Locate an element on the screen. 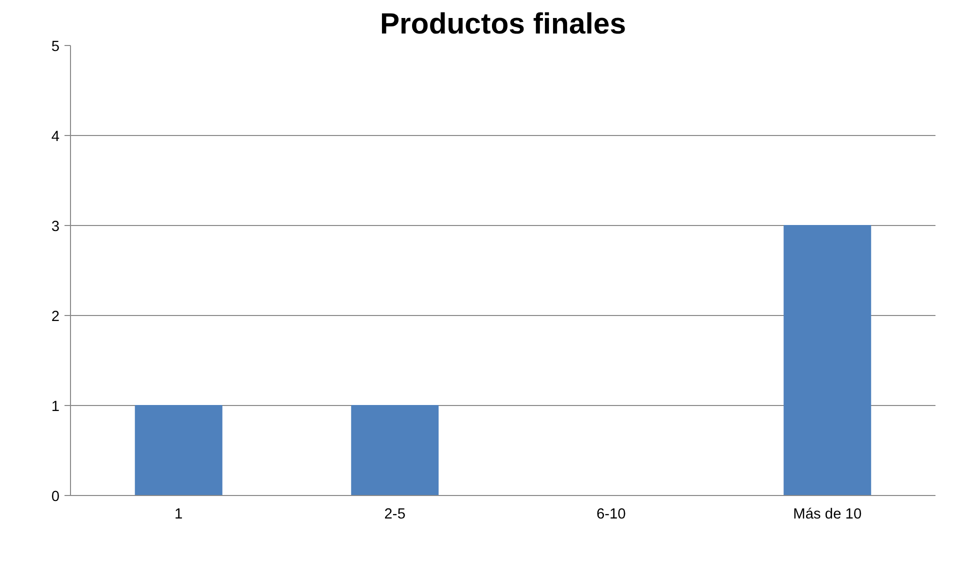  y-tick-label: 5 is located at coordinates (55, 47).